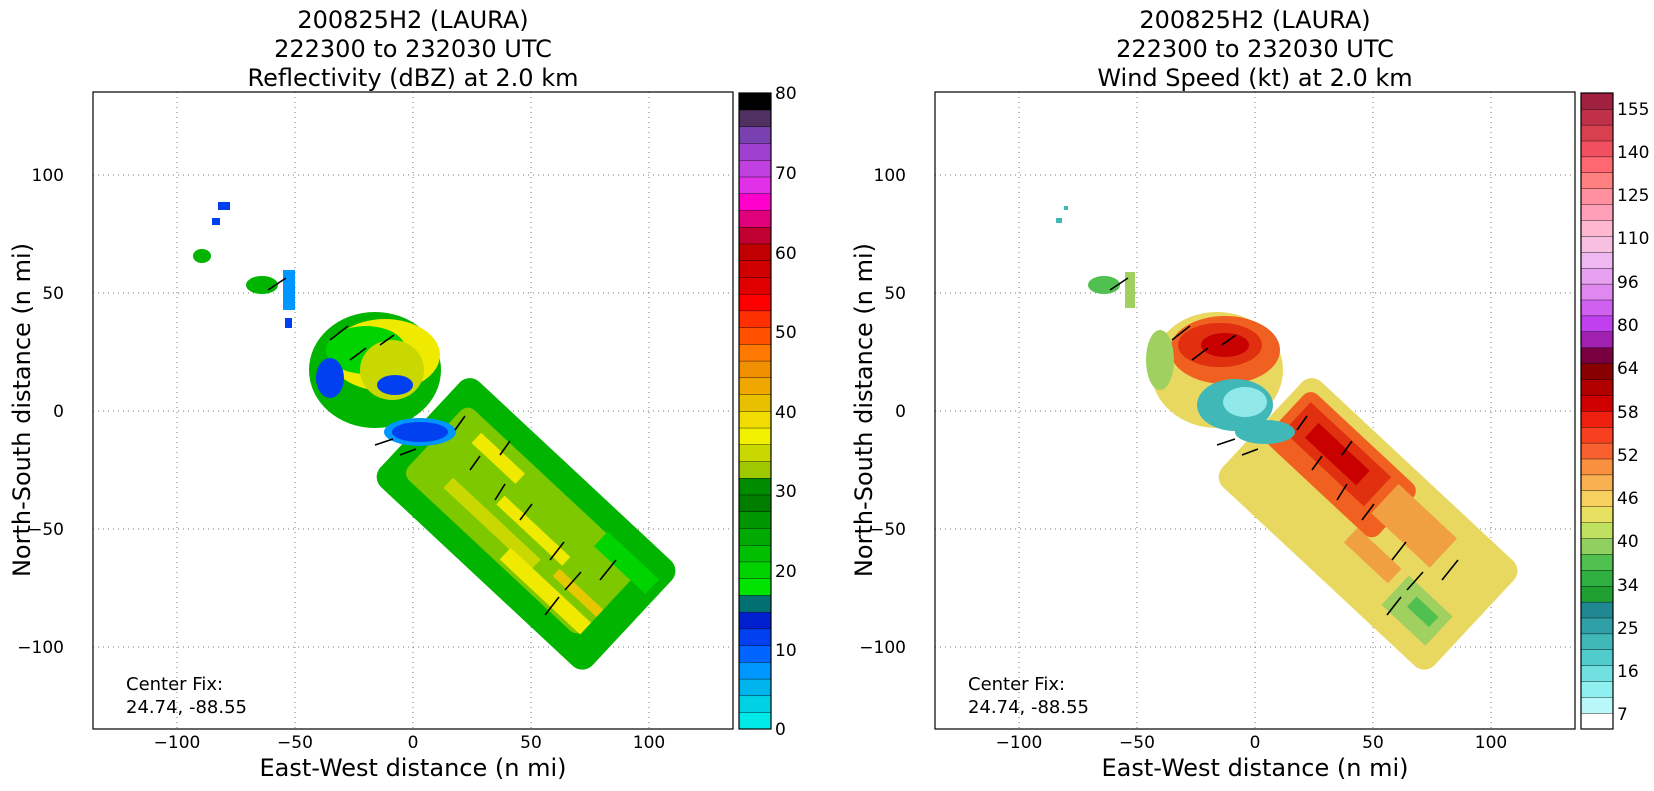  Describe the element at coordinates (864, 410) in the screenshot. I see `y-axis-label: North-South distance (n mi)` at that location.